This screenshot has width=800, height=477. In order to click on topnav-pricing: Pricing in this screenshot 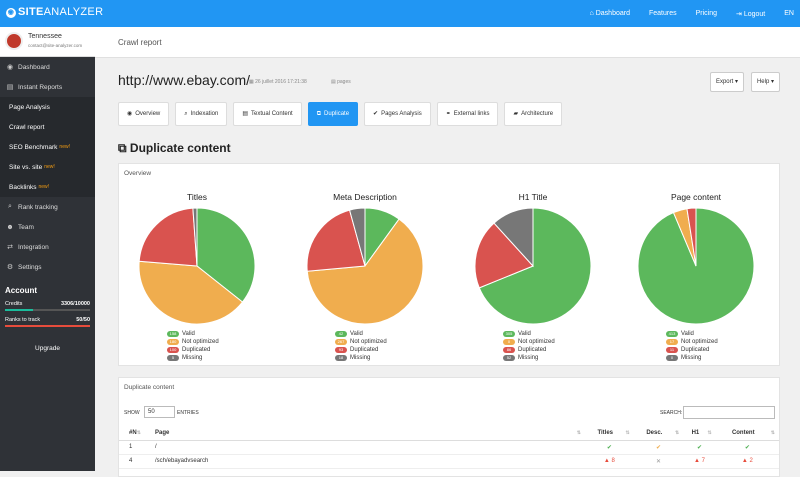, I will do `click(706, 13)`.